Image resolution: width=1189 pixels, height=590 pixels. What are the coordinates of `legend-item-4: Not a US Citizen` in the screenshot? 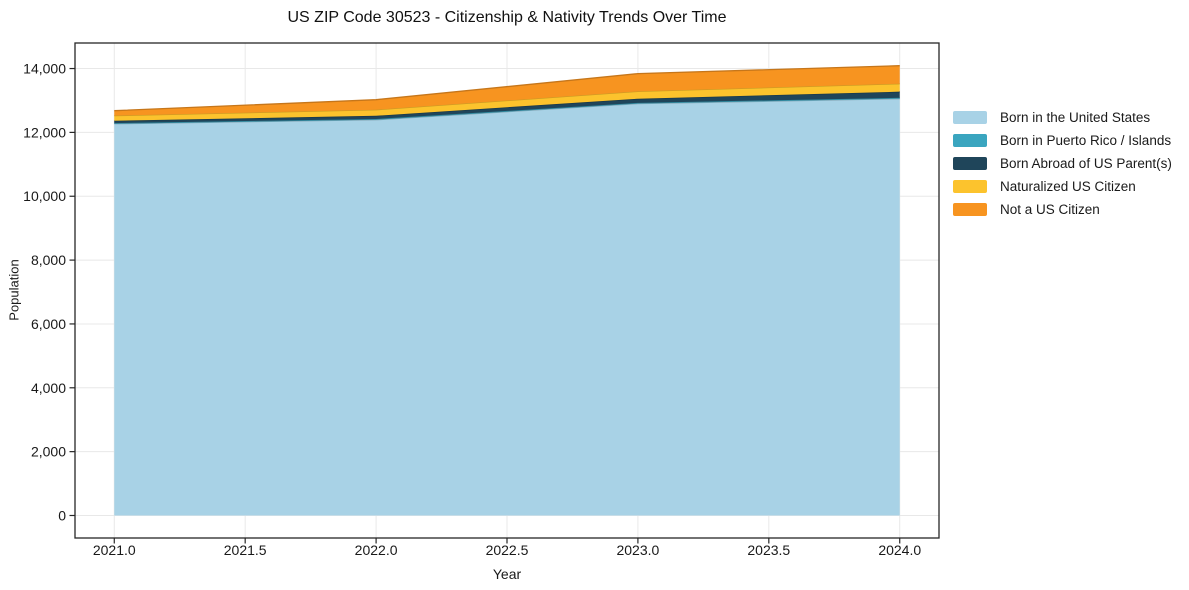 It's located at (1062, 209).